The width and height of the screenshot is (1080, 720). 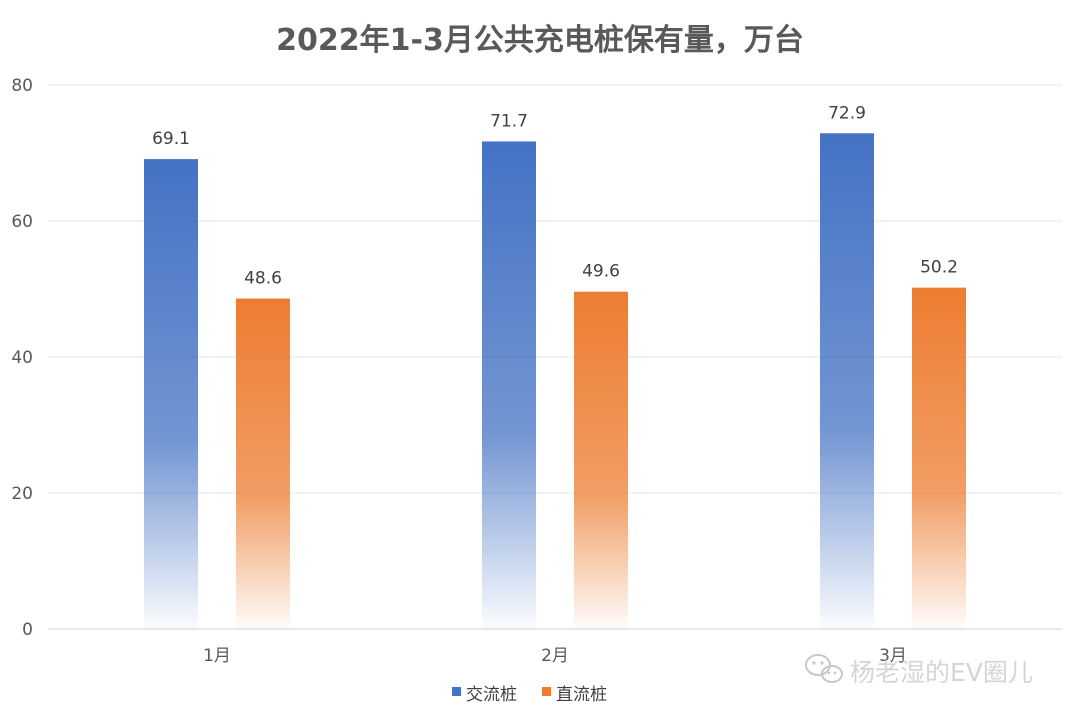 I want to click on y-axis-ticks: 0 20 40 60 80, so click(x=22, y=358).